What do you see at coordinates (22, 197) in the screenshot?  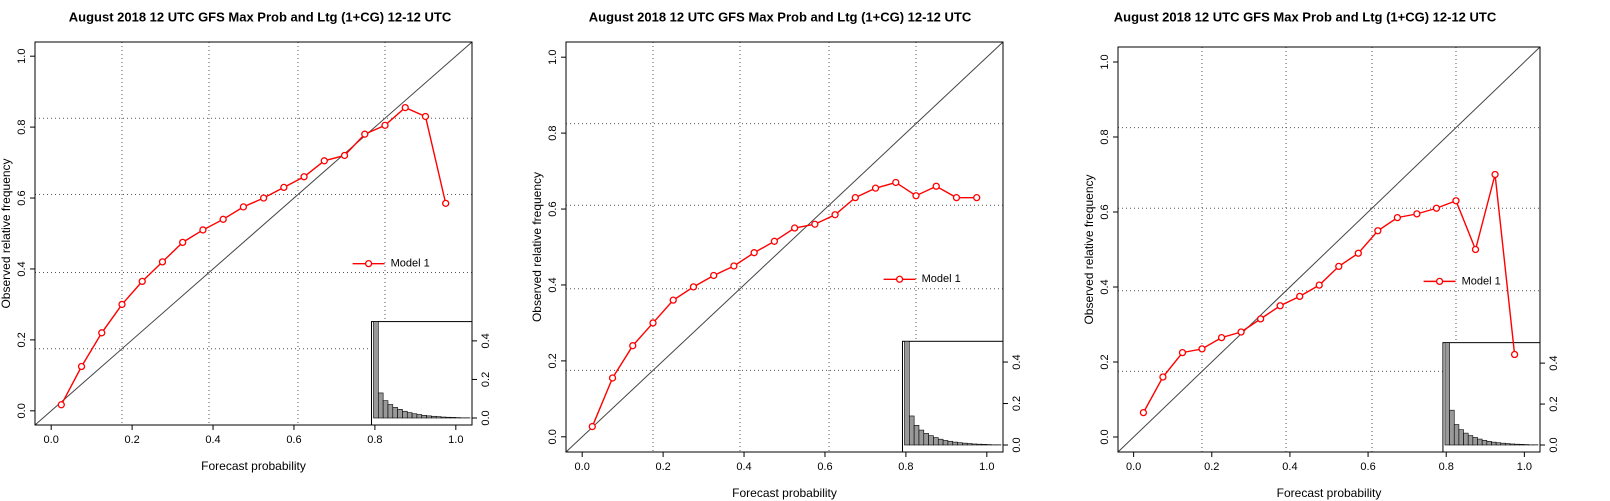 I see `y-tick-label: 0.6` at bounding box center [22, 197].